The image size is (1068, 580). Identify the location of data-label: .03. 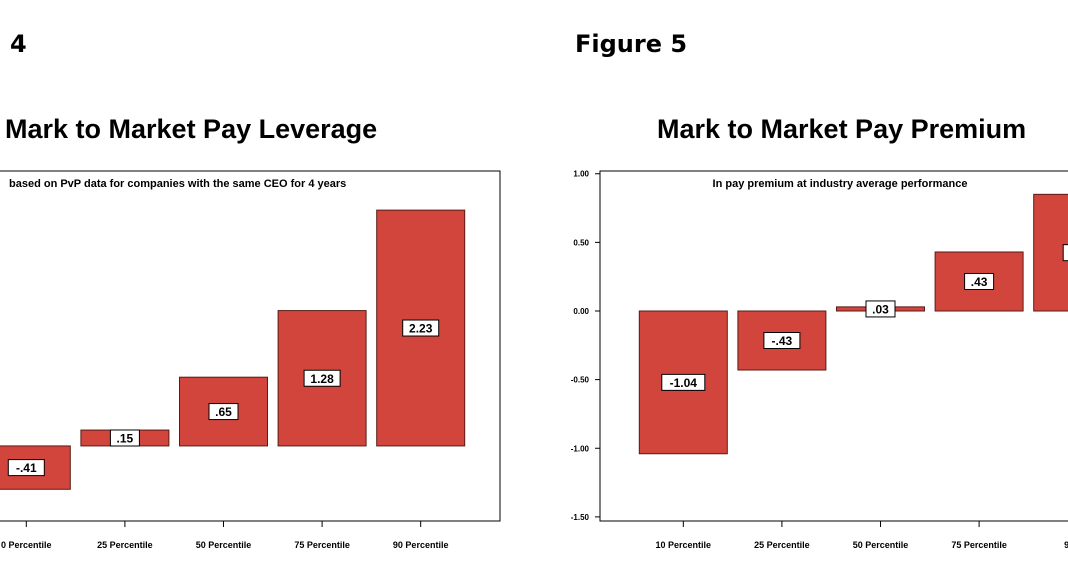
(880, 309).